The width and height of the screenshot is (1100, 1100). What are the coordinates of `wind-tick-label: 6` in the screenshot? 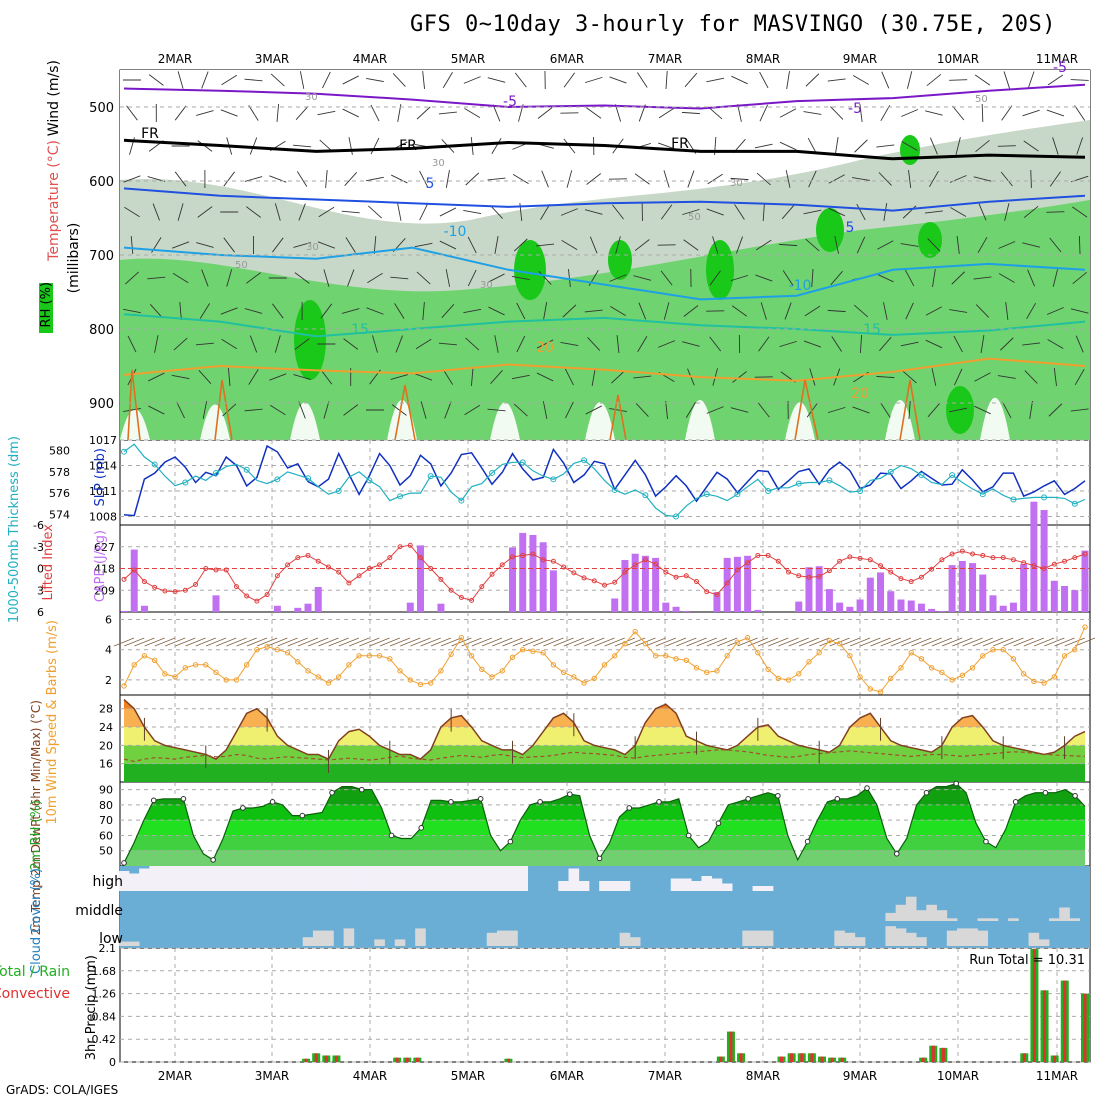 It's located at (108, 620).